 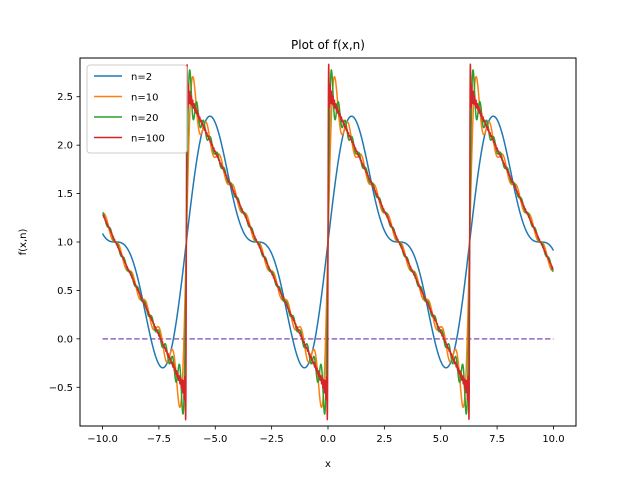 I want to click on x-tick-label: −7.5, so click(x=159, y=439).